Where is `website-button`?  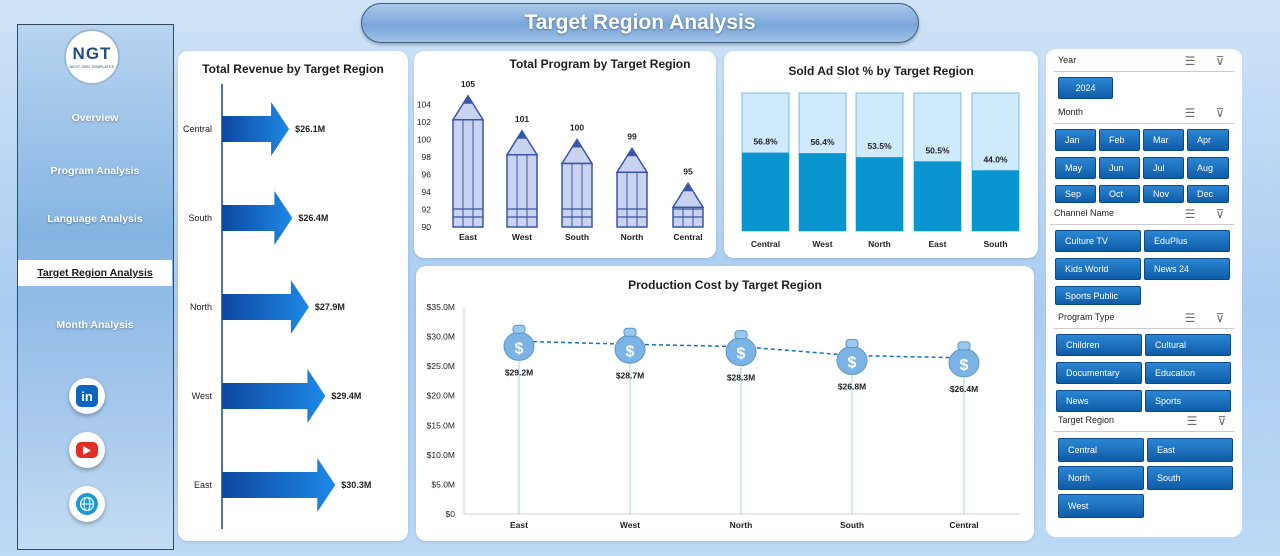
website-button is located at coordinates (87, 504).